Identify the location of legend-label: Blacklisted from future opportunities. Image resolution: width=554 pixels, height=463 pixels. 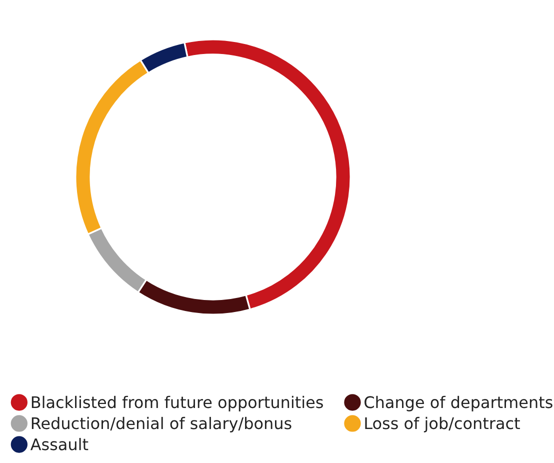
(177, 404).